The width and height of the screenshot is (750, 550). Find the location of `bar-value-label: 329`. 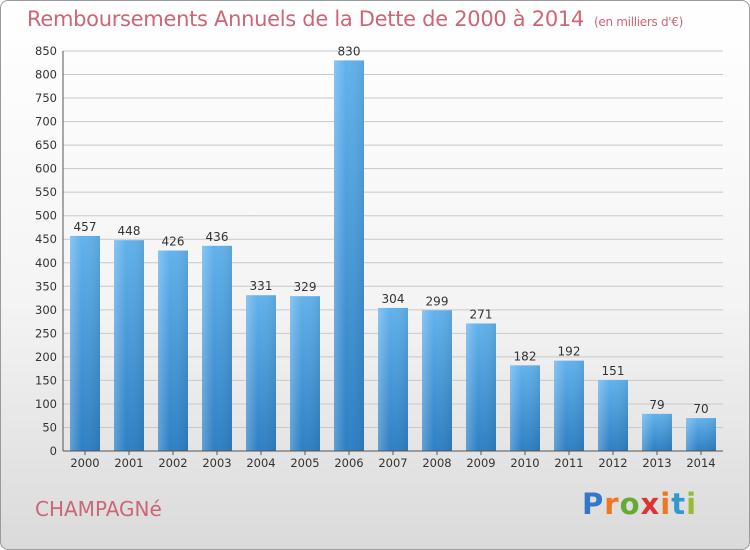

bar-value-label: 329 is located at coordinates (305, 287).